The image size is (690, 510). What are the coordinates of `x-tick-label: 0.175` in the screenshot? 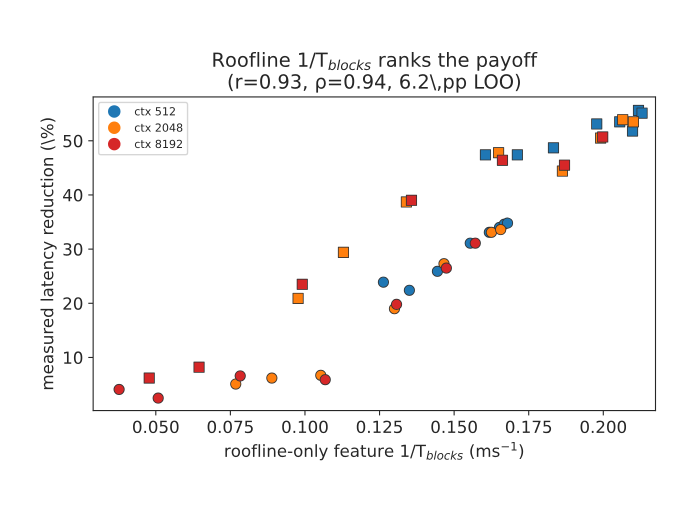 It's located at (529, 427).